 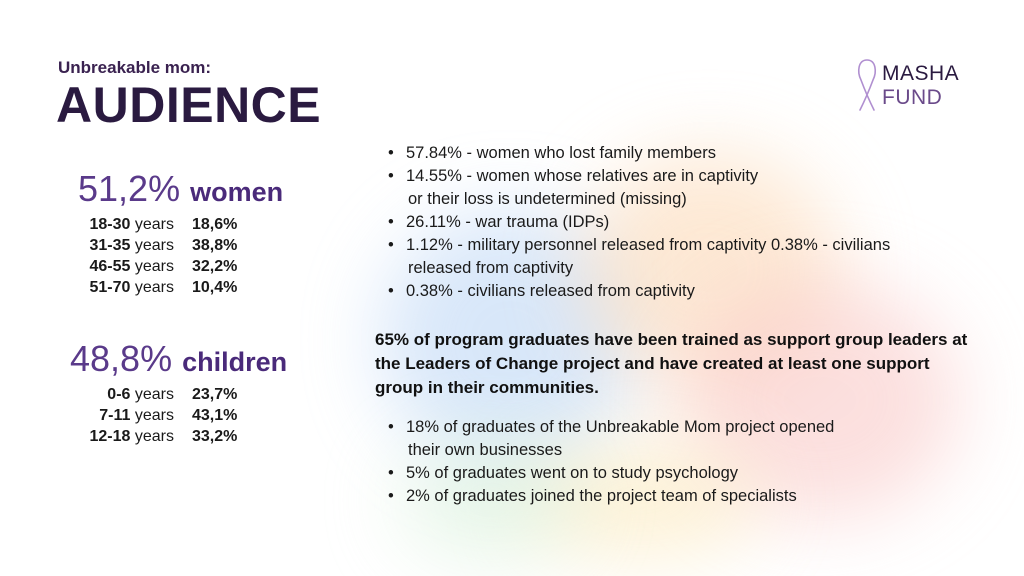 I want to click on table-row: 7-11 years 43,1%, so click(x=172, y=415).